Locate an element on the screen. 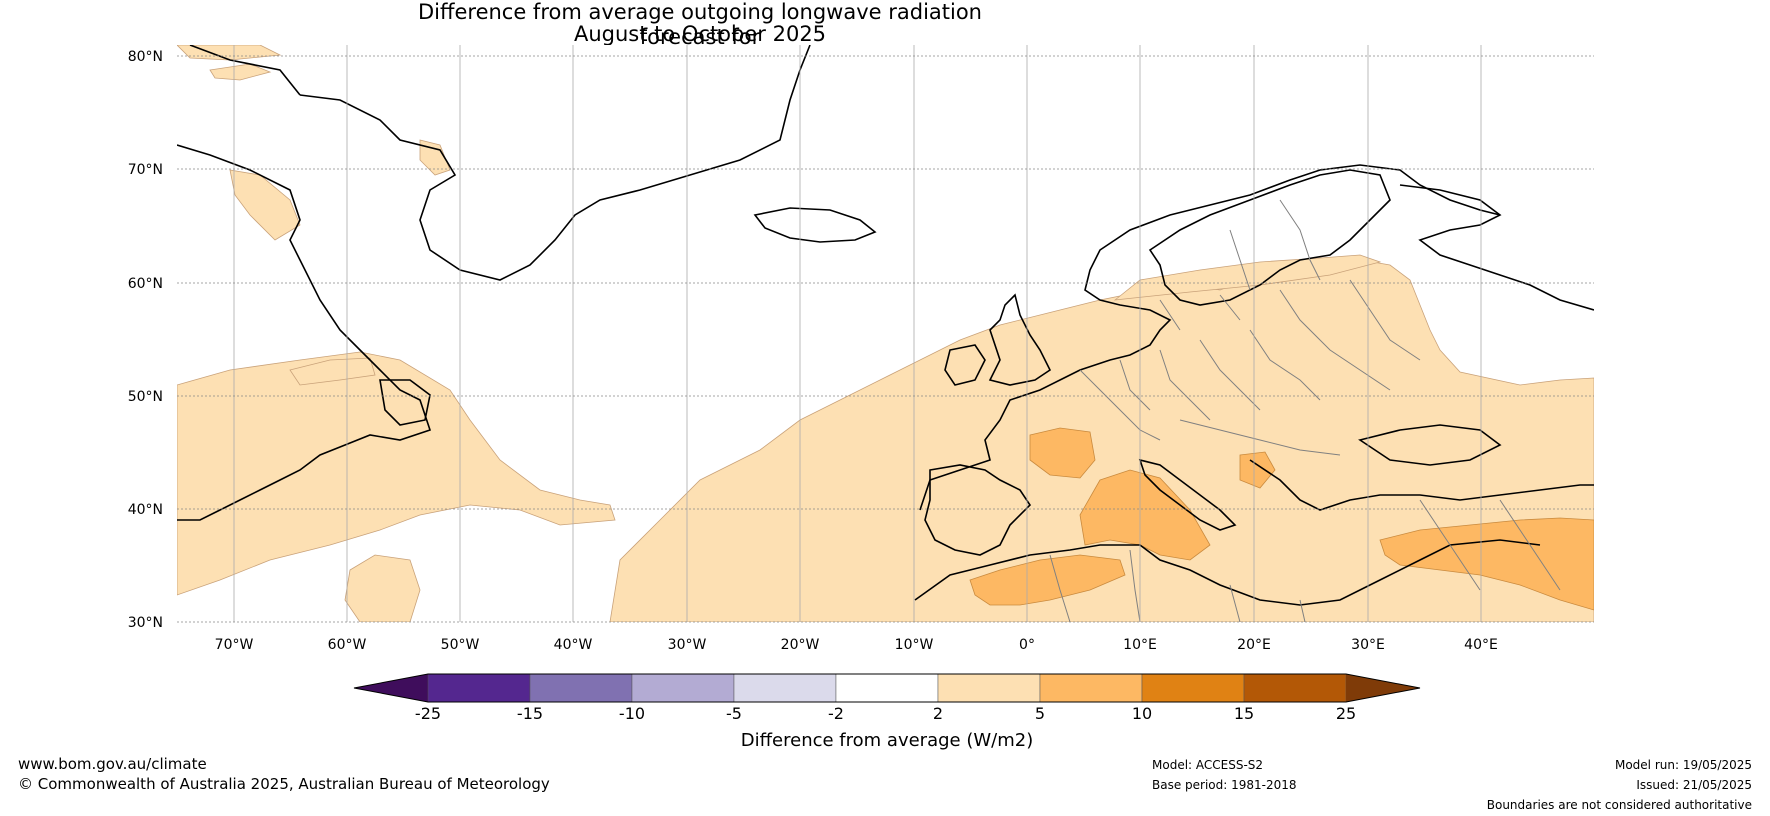  coastline-russia-north is located at coordinates (1496, 247).